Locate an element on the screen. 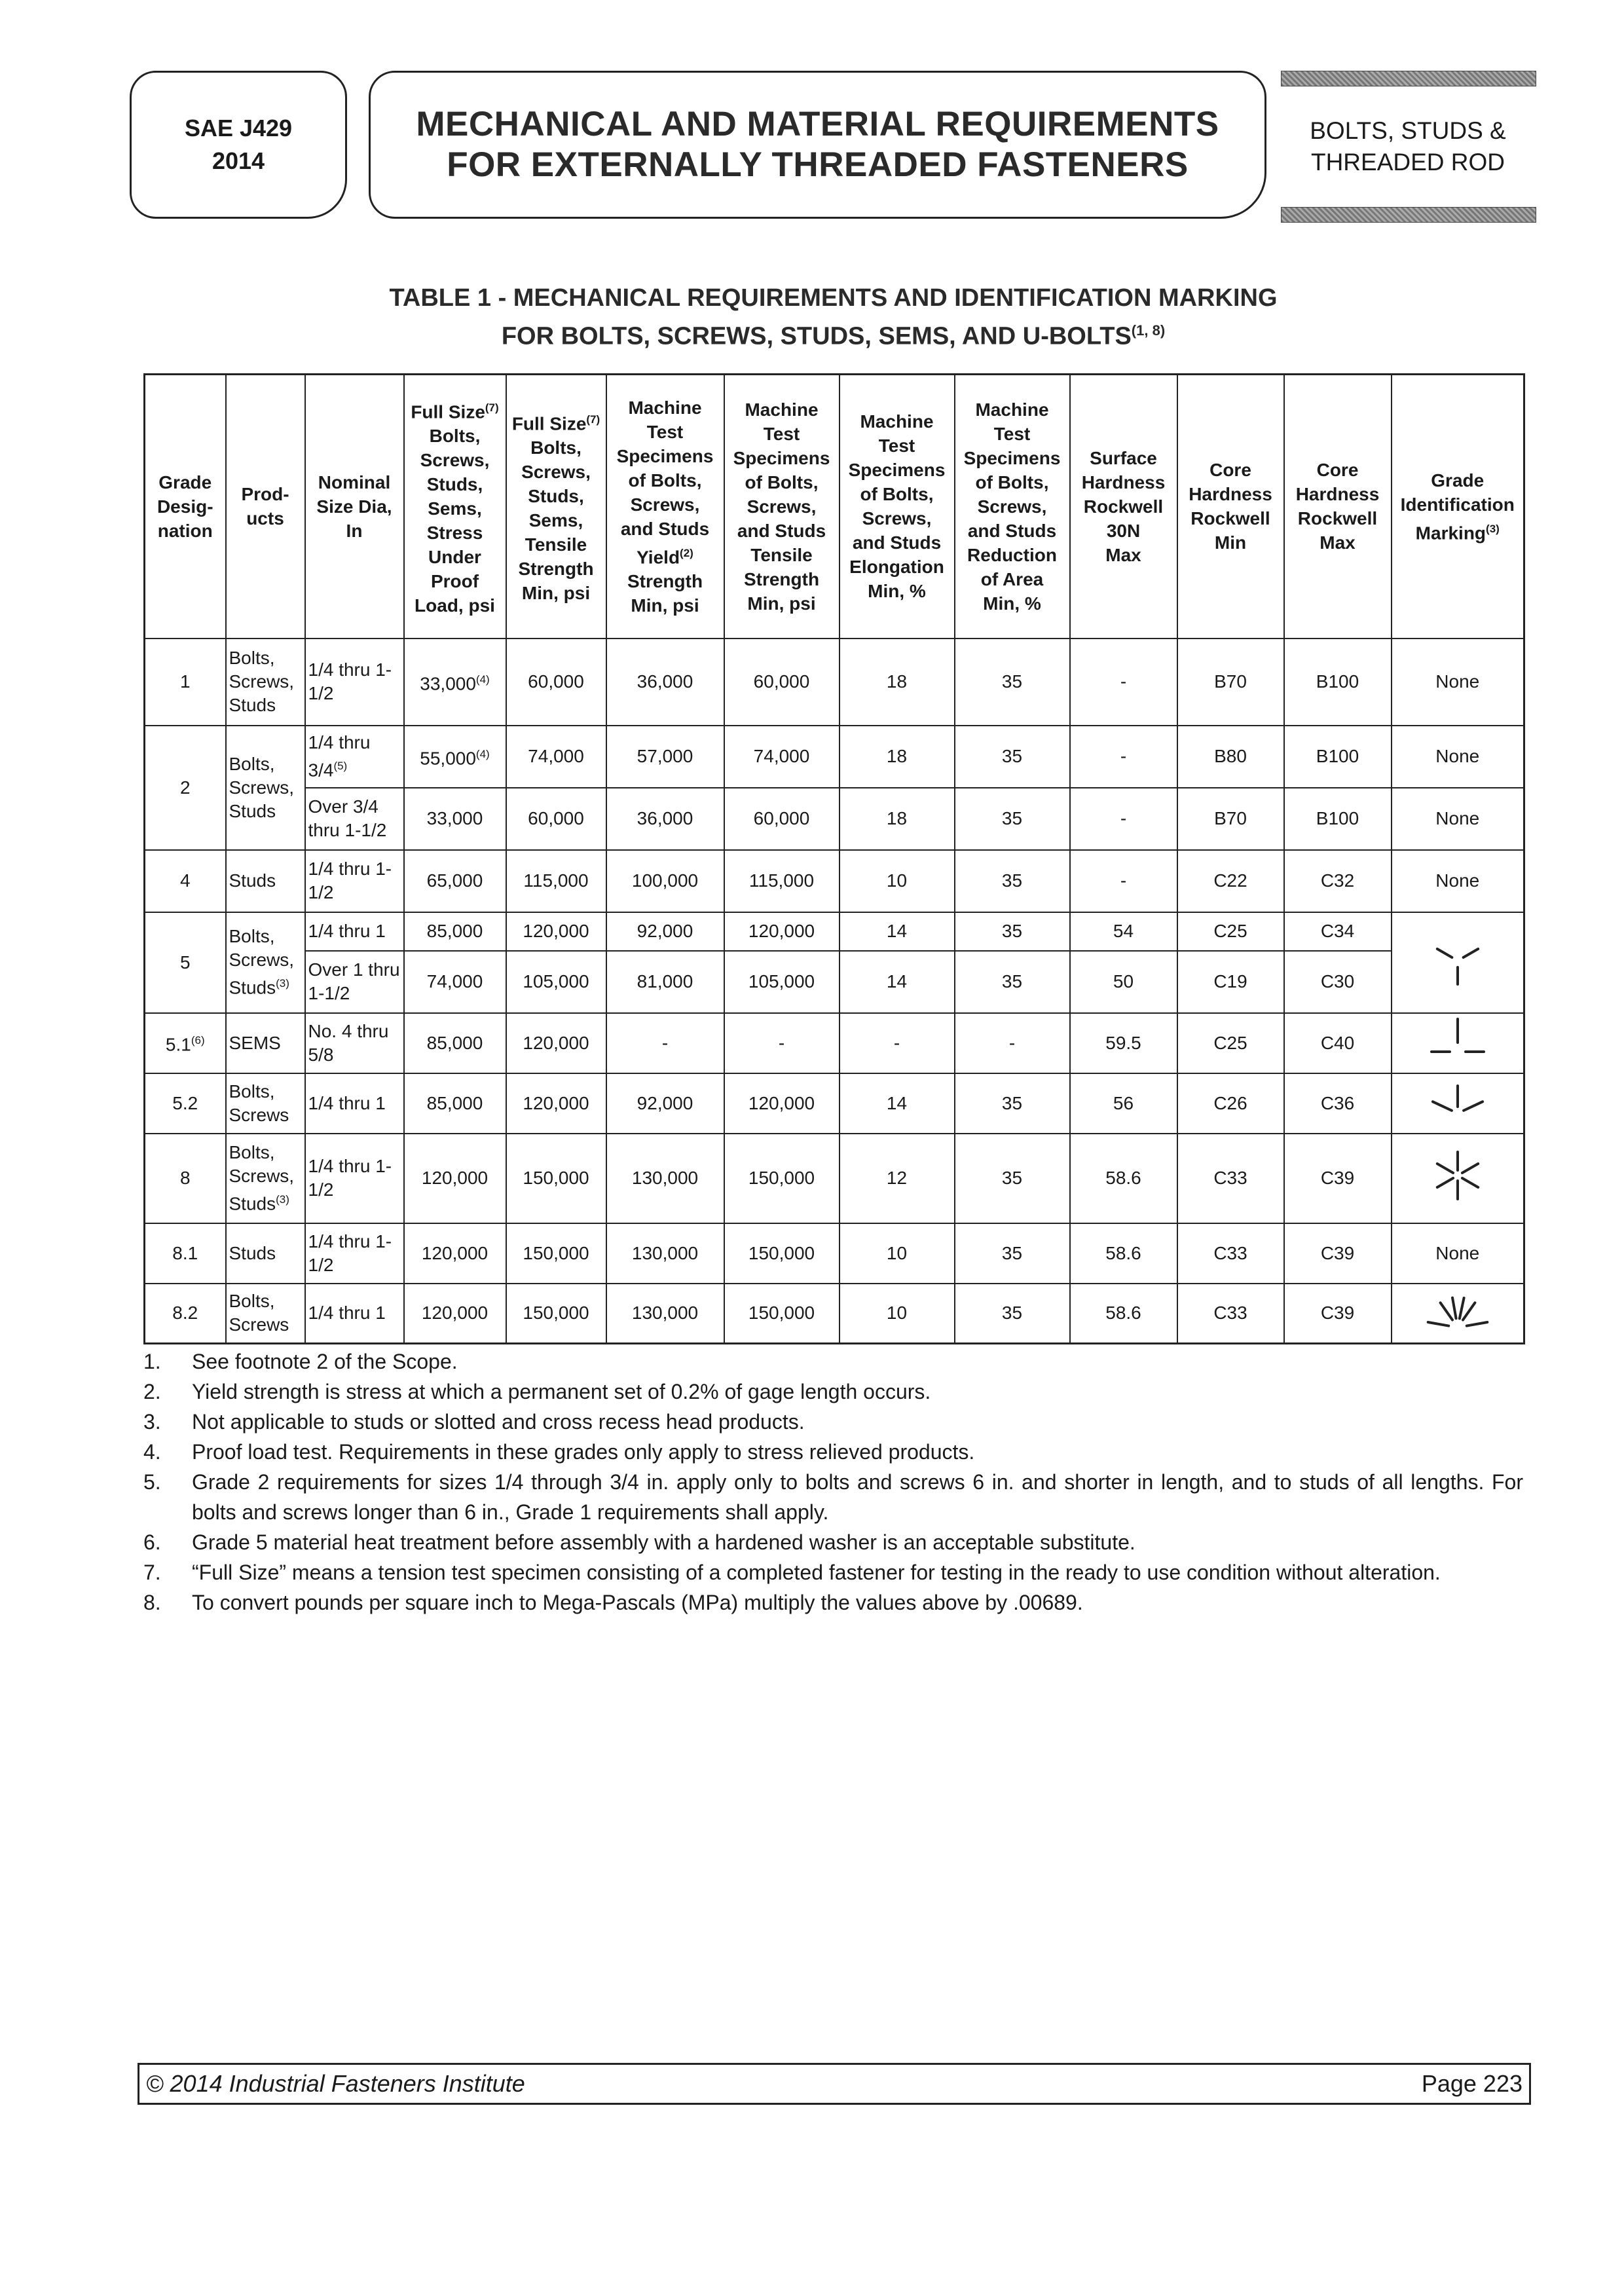 The height and width of the screenshot is (2296, 1624). header-line: Strength is located at coordinates (556, 569).